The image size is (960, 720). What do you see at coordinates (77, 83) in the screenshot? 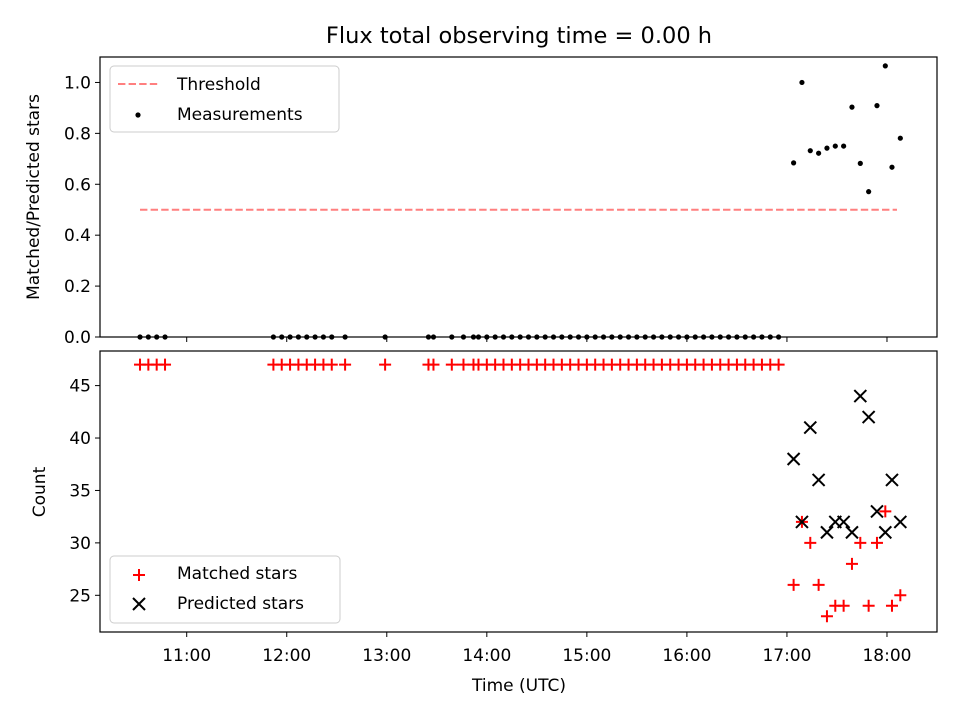
I see `top-y-tick-label: 1.0` at bounding box center [77, 83].